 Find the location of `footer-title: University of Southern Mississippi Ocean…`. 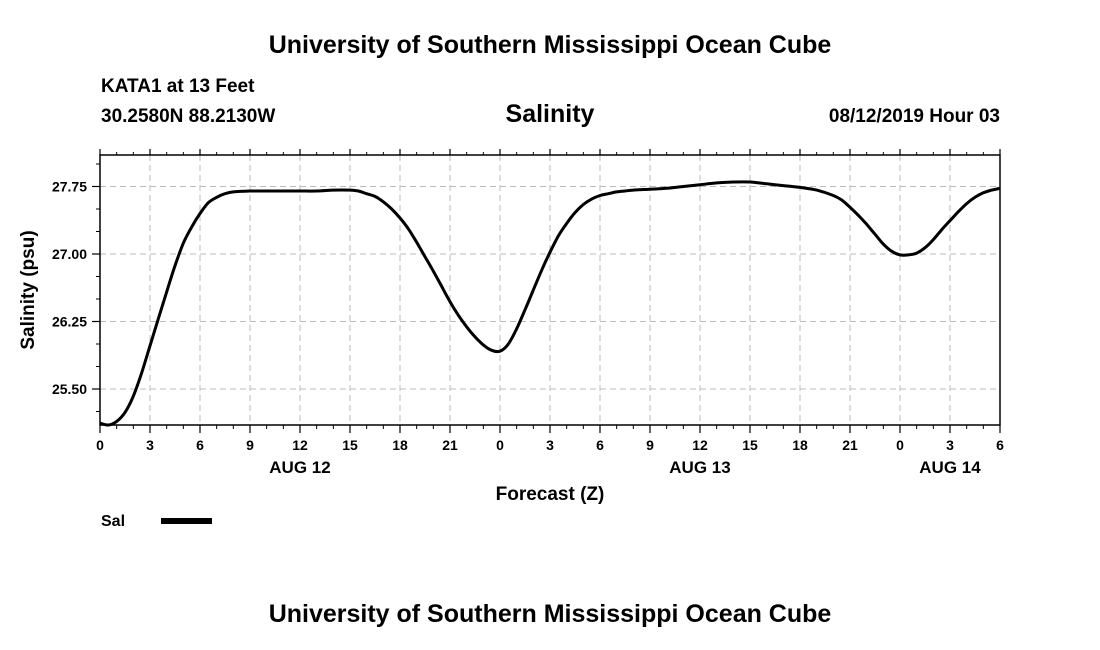

footer-title: University of Southern Mississippi Ocean… is located at coordinates (550, 614).